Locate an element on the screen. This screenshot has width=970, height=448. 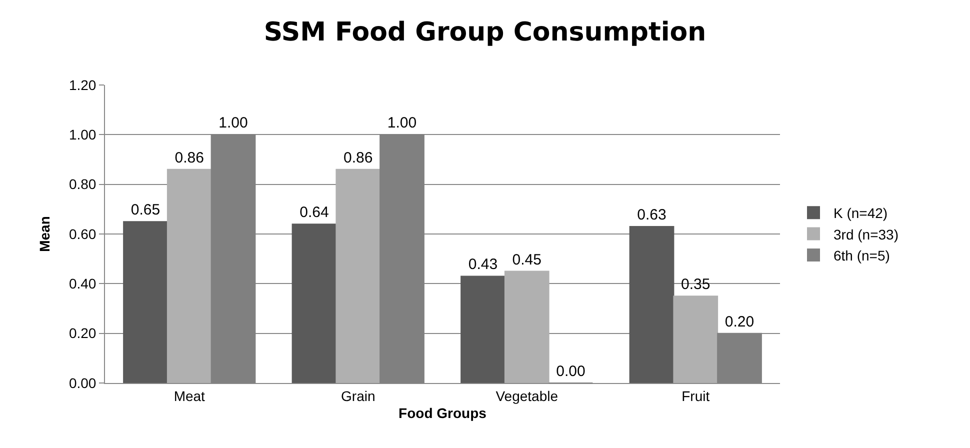
legend-label: 3rd (n=33) is located at coordinates (866, 234).